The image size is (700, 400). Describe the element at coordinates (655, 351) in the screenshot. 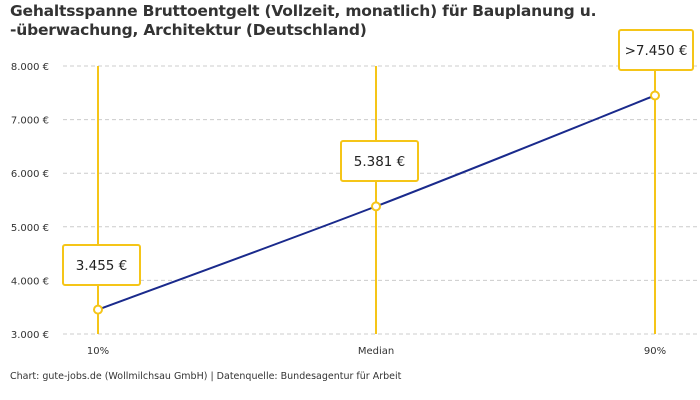

I see `x-tick-label: 90%` at that location.